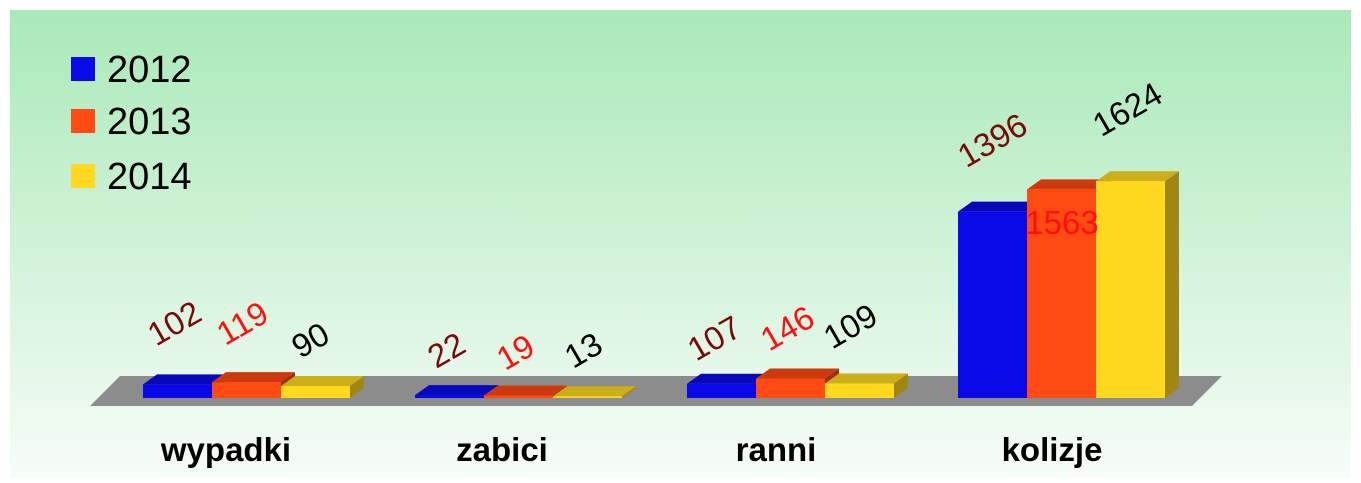  What do you see at coordinates (1052, 449) in the screenshot?
I see `category-label-kolizje: kolizje` at bounding box center [1052, 449].